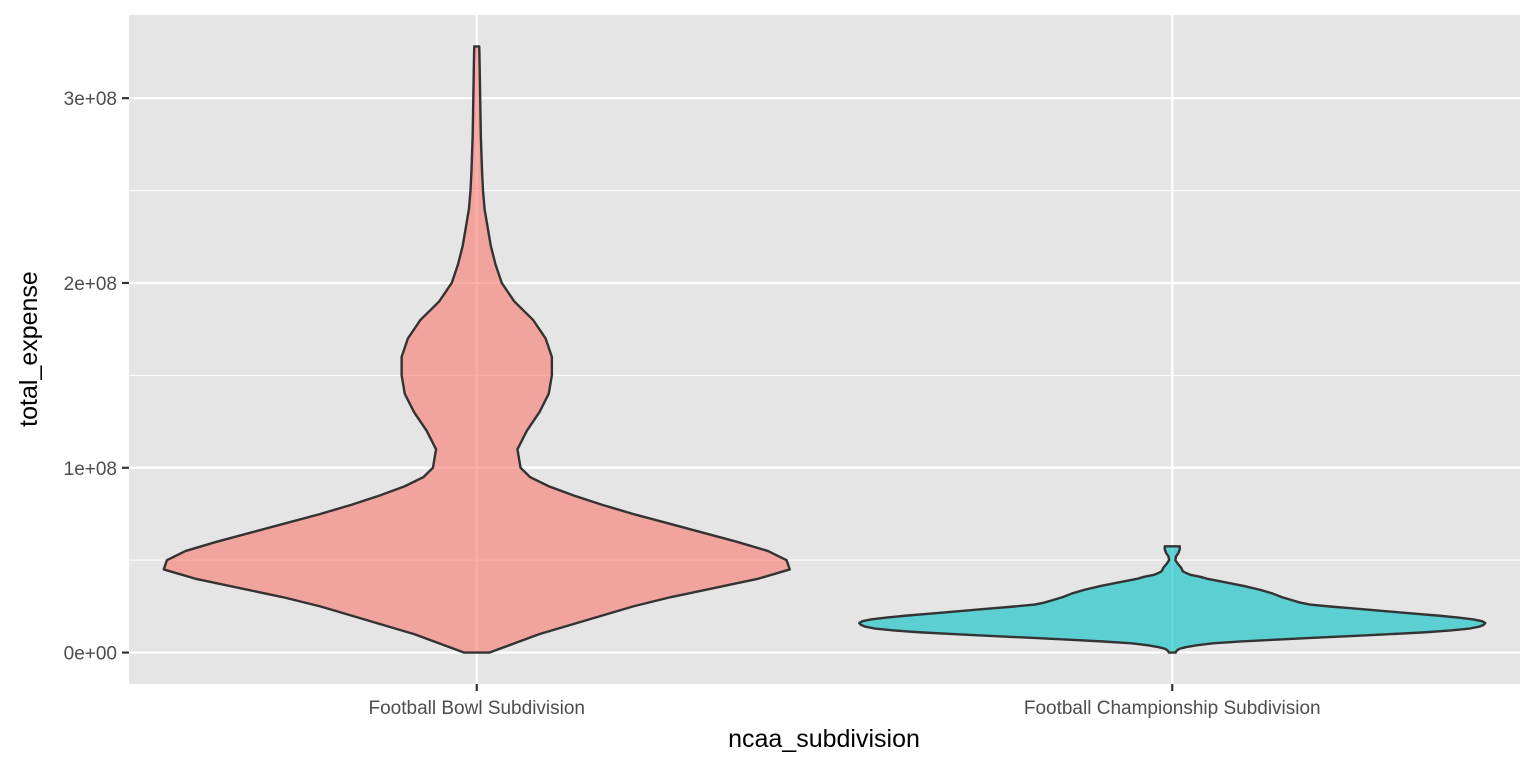 The height and width of the screenshot is (768, 1536). Describe the element at coordinates (1172, 599) in the screenshot. I see `violin-football-championship-subdivision` at that location.